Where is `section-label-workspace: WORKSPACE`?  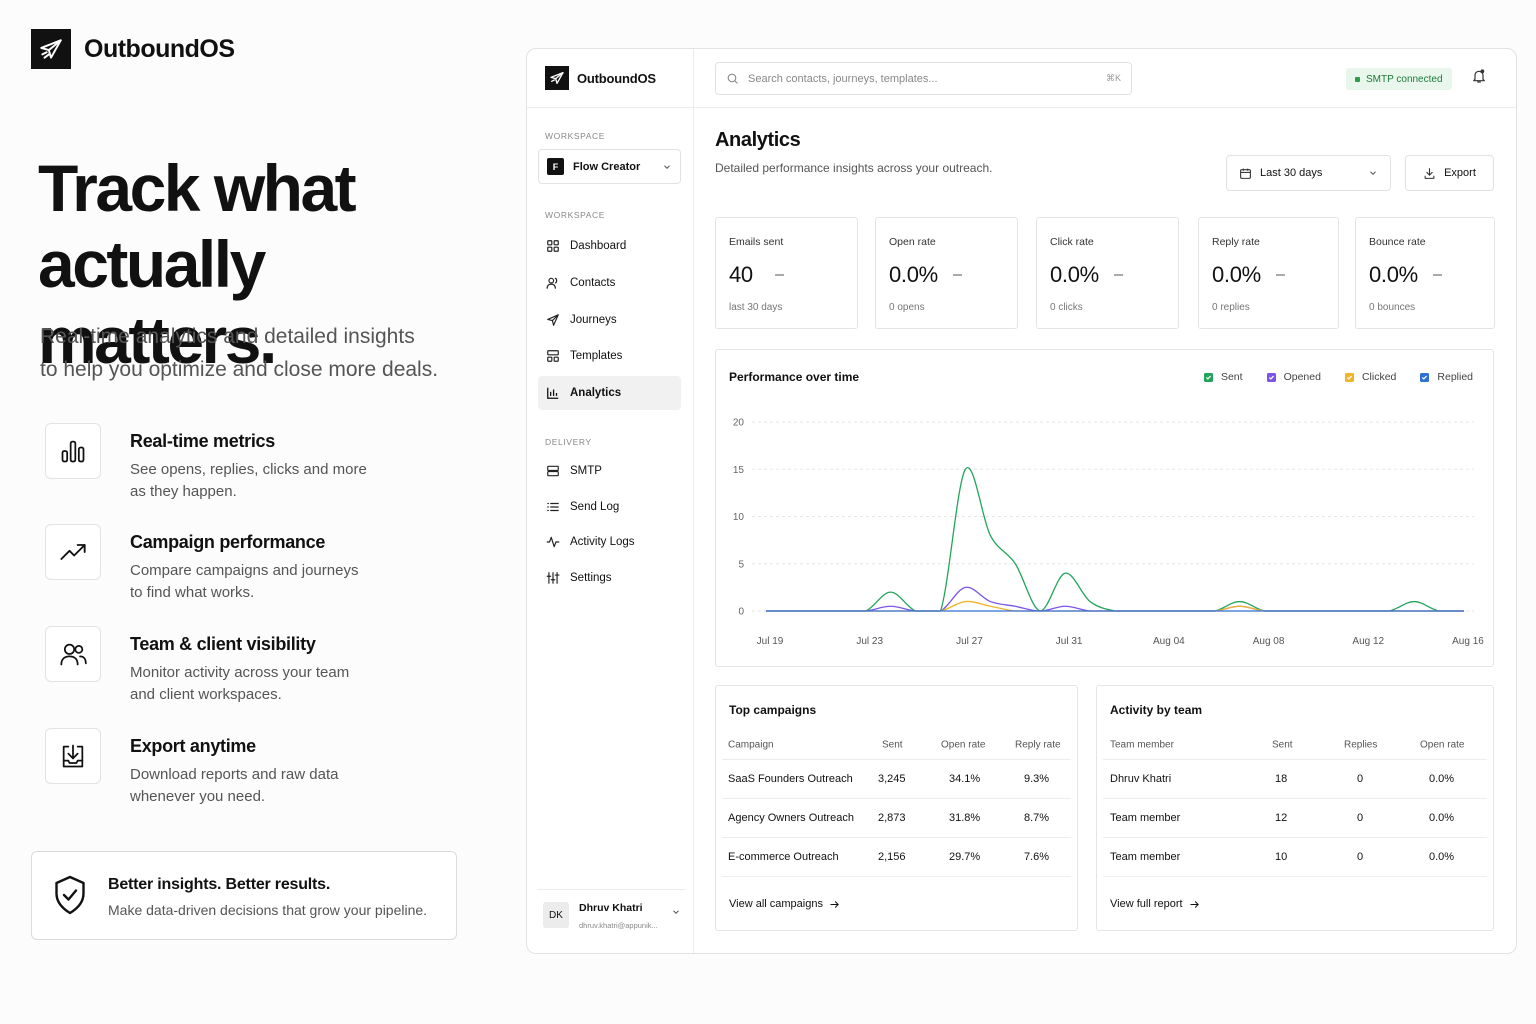
section-label-workspace: WORKSPACE is located at coordinates (575, 215).